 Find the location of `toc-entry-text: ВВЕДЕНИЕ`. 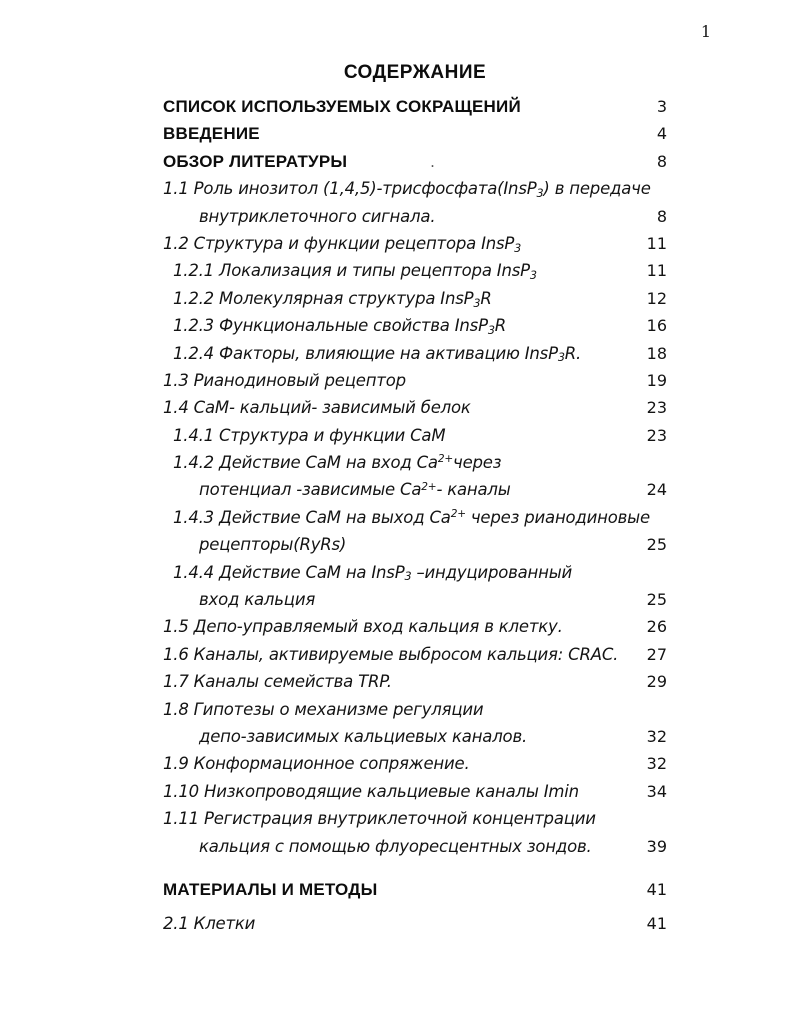

toc-entry-text: ВВЕДЕНИЕ is located at coordinates (211, 134).